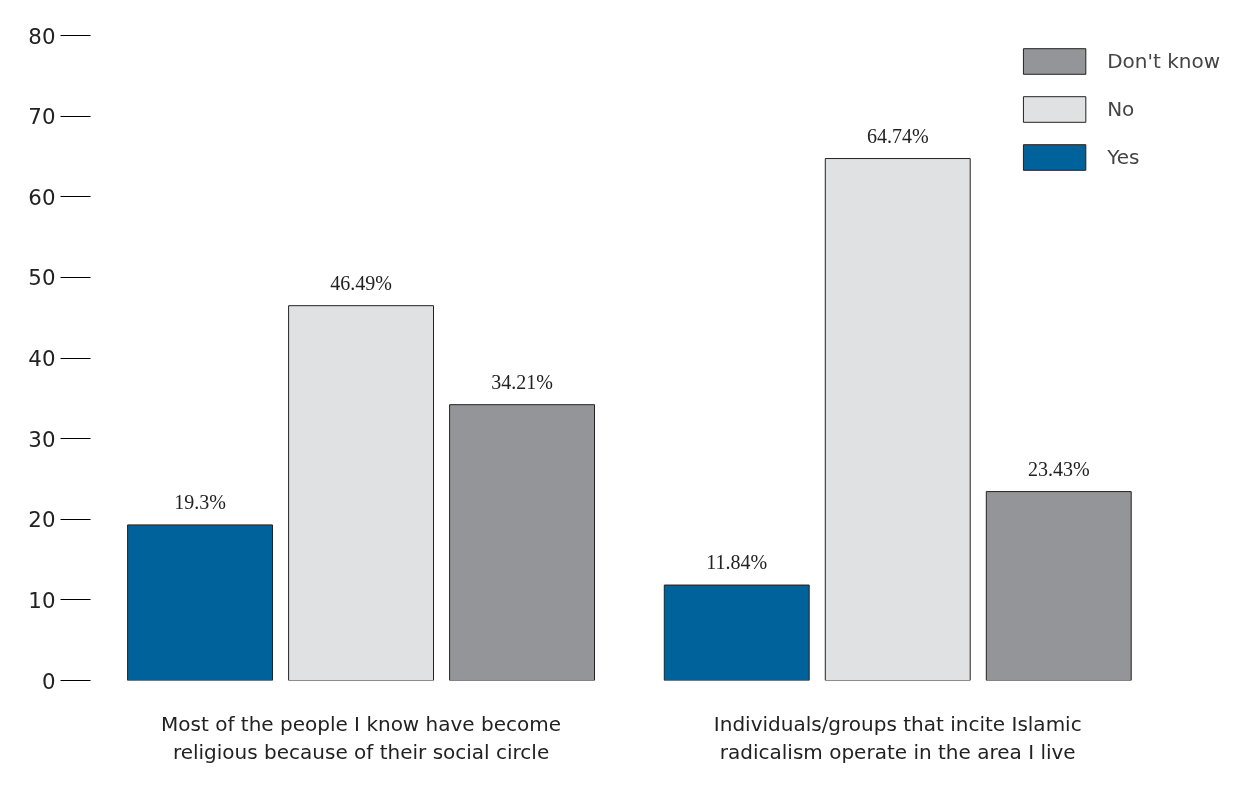 This screenshot has width=1246, height=805. I want to click on y-tick-label: 70, so click(42, 117).